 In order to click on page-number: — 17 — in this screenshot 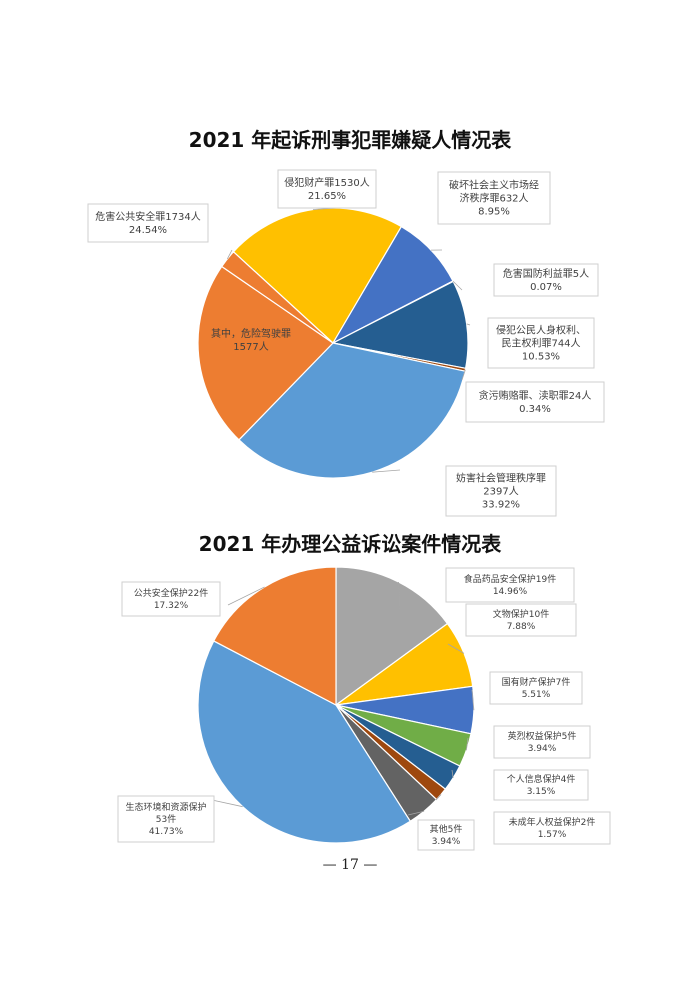, I will do `click(350, 865)`.